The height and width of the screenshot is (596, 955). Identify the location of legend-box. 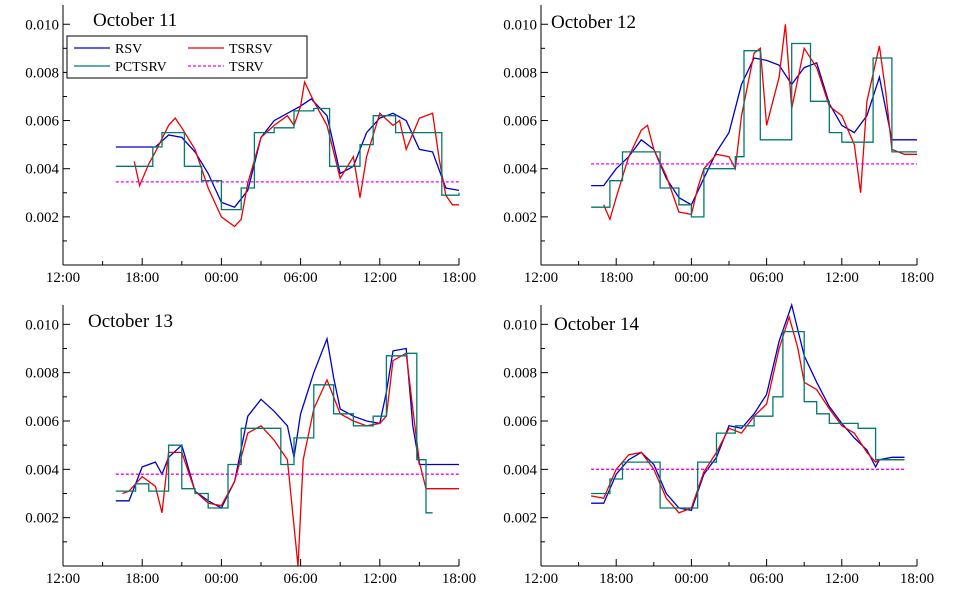
(187, 57).